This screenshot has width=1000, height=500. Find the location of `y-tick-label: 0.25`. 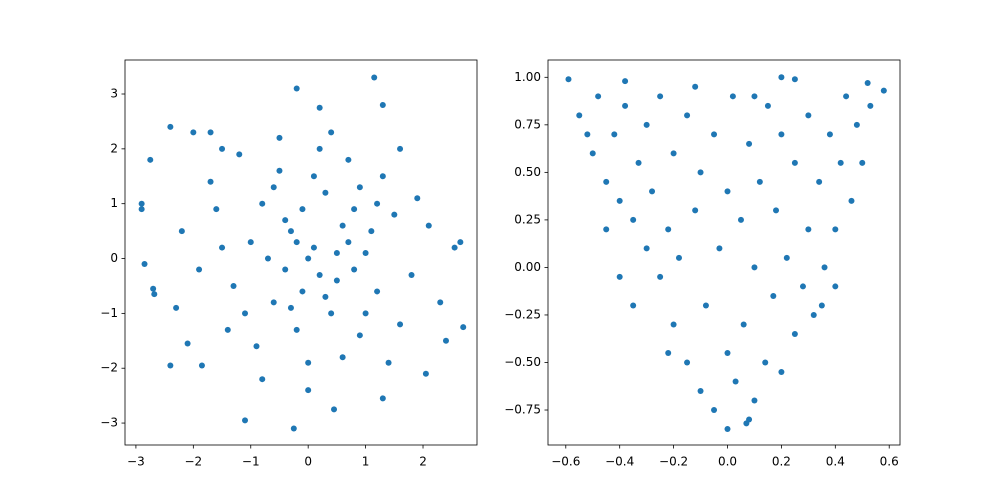

y-tick-label: 0.25 is located at coordinates (527, 219).